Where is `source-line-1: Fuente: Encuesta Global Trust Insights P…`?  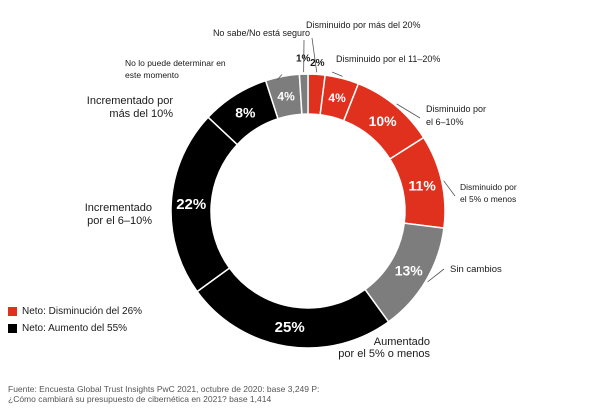 source-line-1: Fuente: Encuesta Global Trust Insights P… is located at coordinates (164, 389).